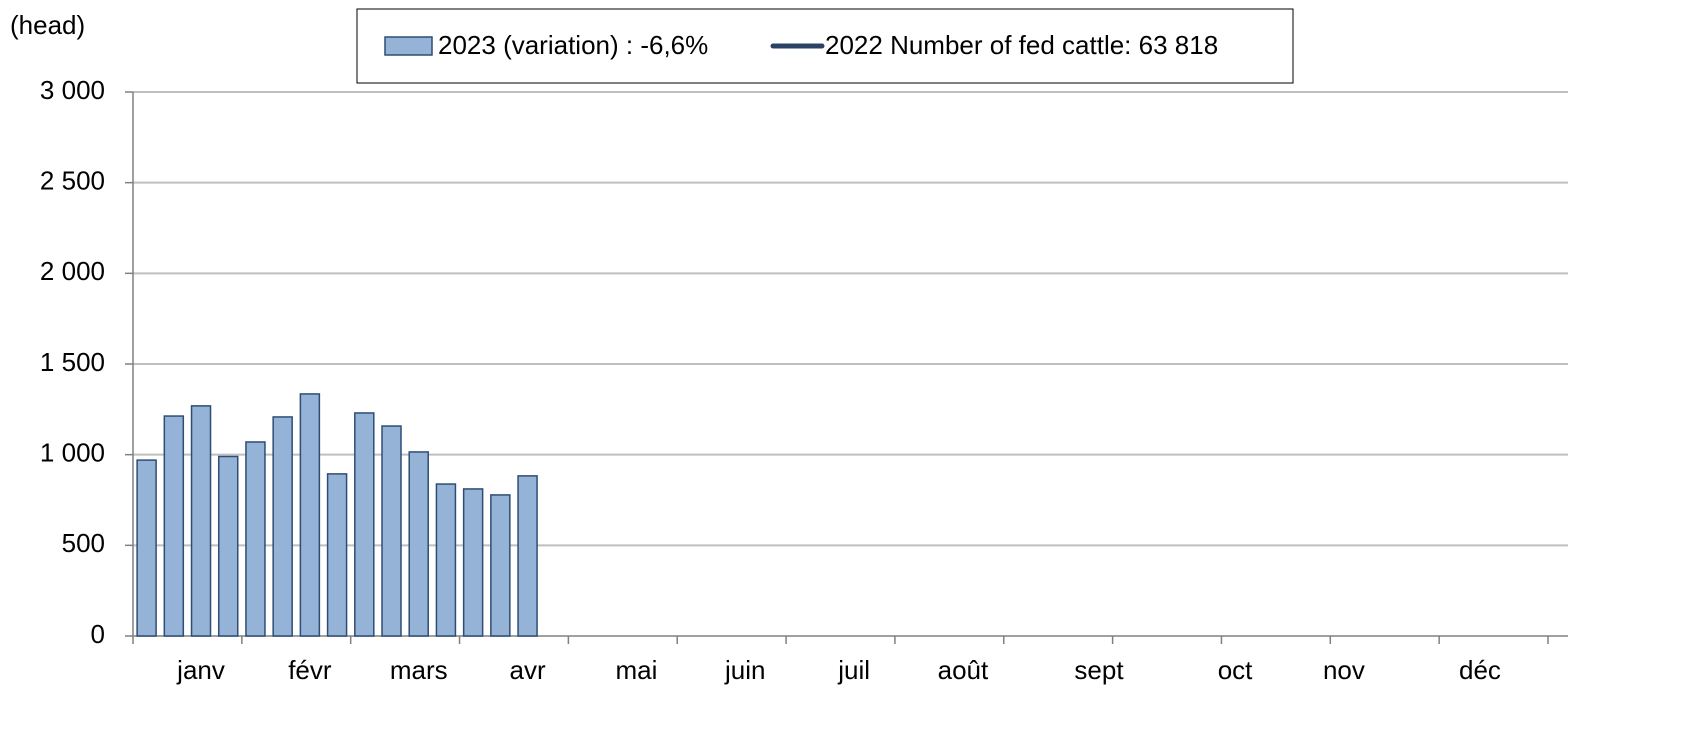 Image resolution: width=1690 pixels, height=742 pixels. I want to click on x-tick-label: oct, so click(1235, 670).